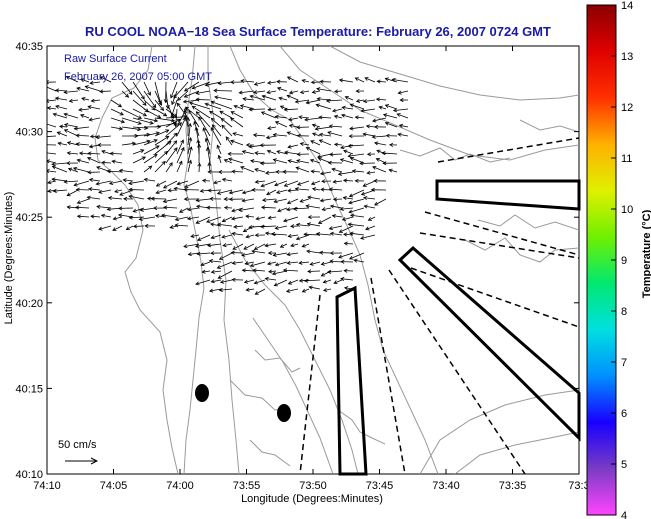  I want to click on y-tick-label: 40:20, so click(29, 304).